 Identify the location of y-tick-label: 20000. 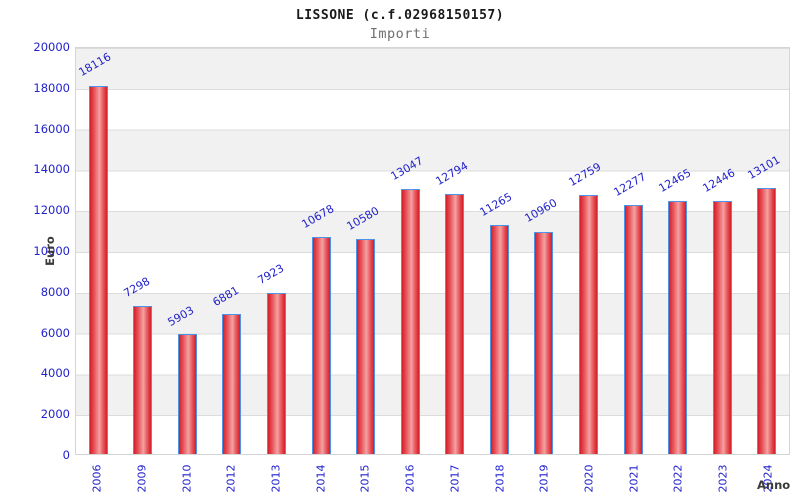
(51, 47).